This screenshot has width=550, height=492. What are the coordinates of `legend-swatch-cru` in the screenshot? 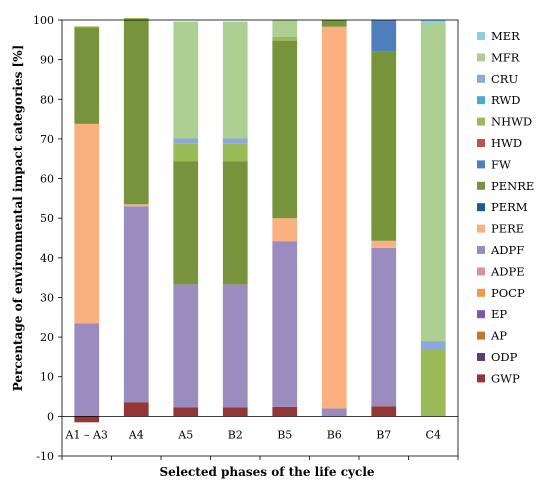 It's located at (481, 78).